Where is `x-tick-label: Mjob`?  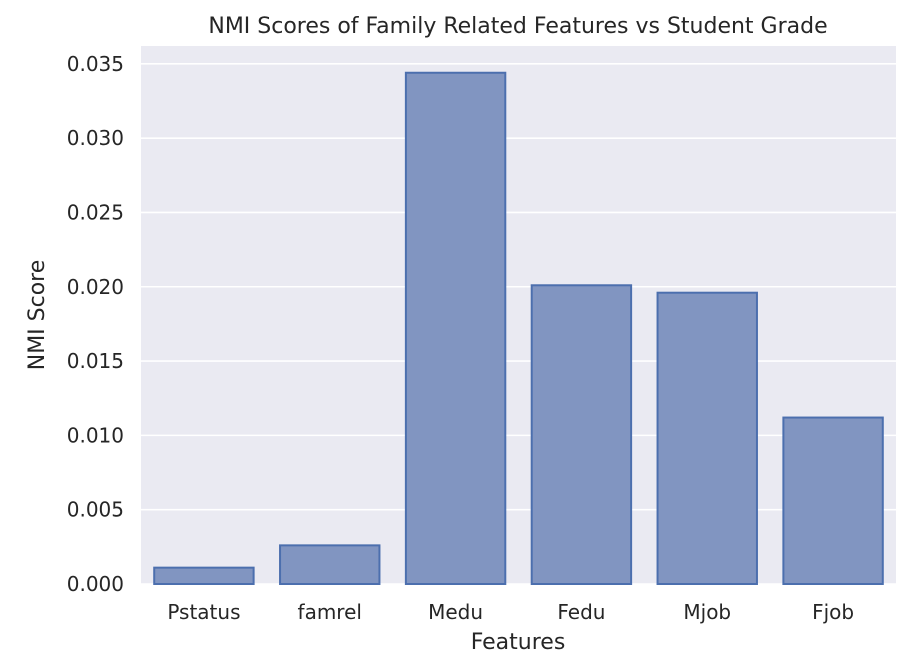 x-tick-label: Mjob is located at coordinates (707, 612).